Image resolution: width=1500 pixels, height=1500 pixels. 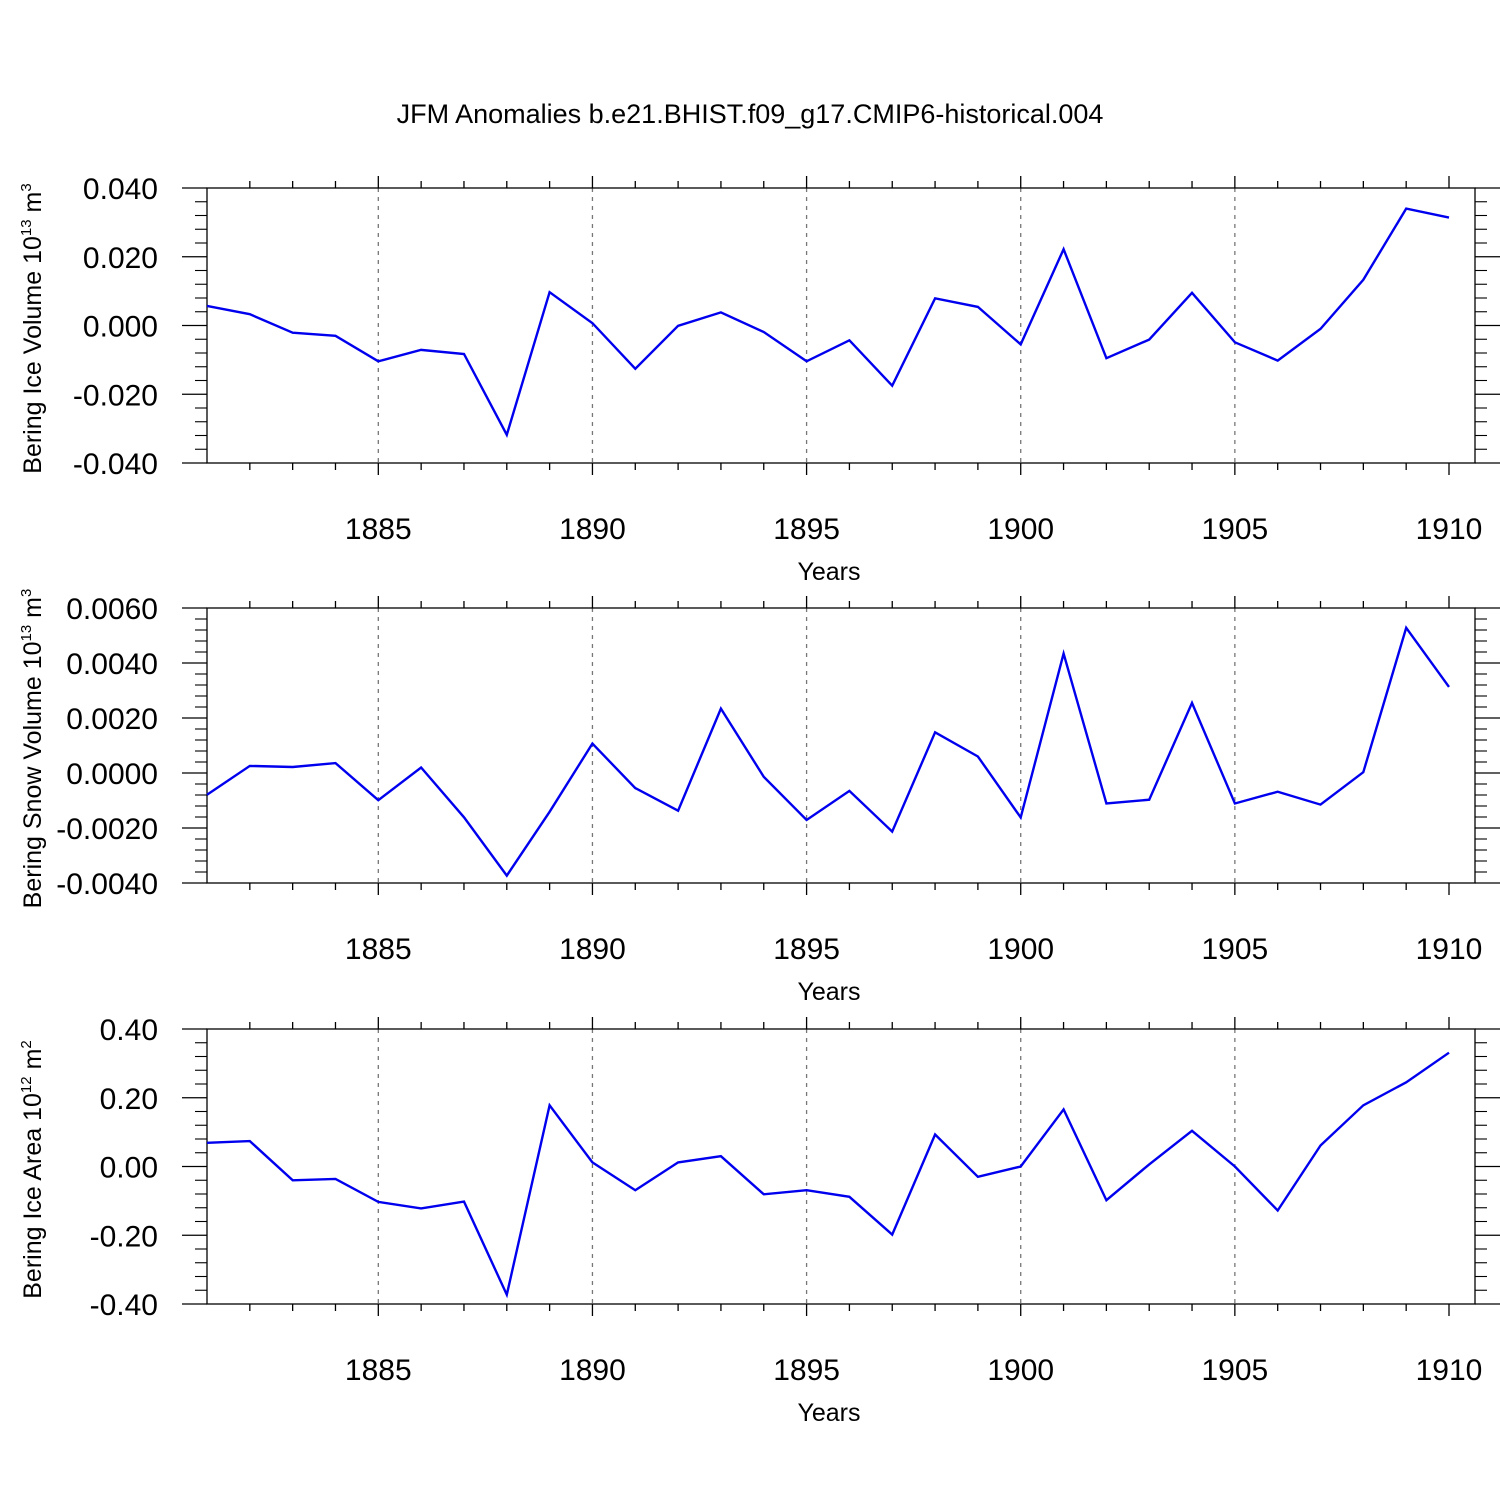 What do you see at coordinates (124, 1305) in the screenshot?
I see `y-tick-label: -0.40` at bounding box center [124, 1305].